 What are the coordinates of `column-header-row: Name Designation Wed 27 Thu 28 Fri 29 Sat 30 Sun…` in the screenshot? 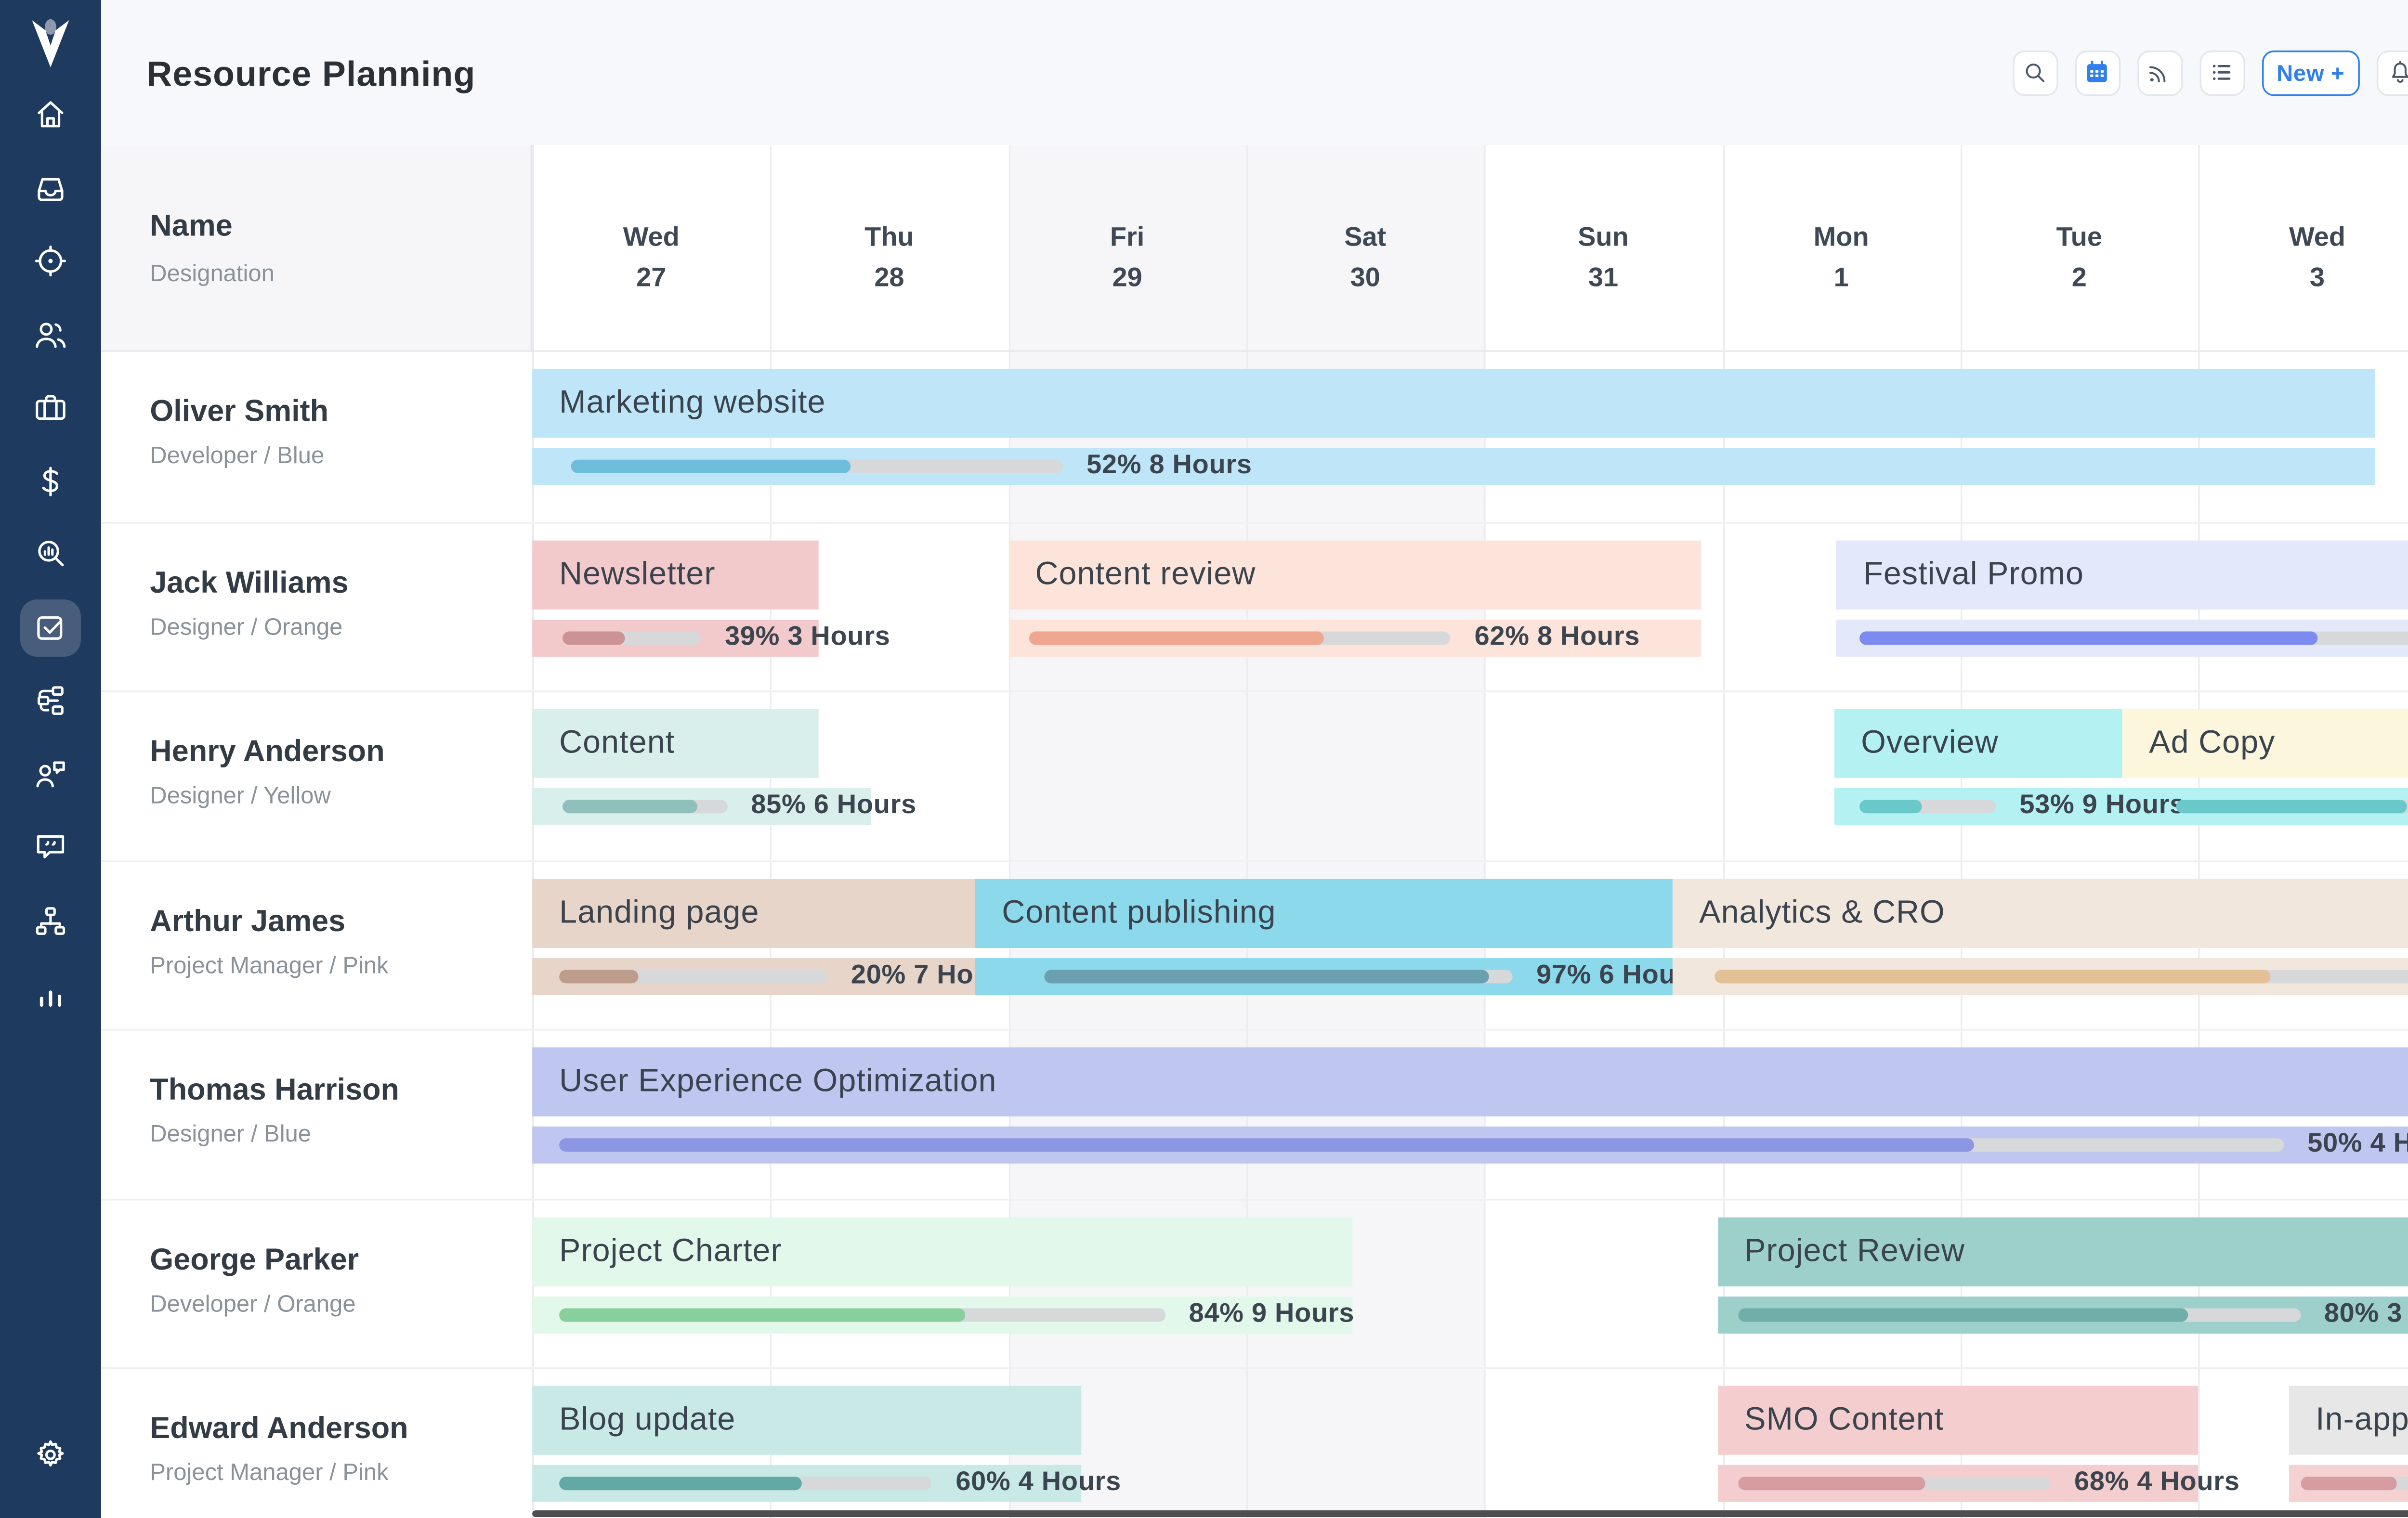 It's located at (1254, 248).